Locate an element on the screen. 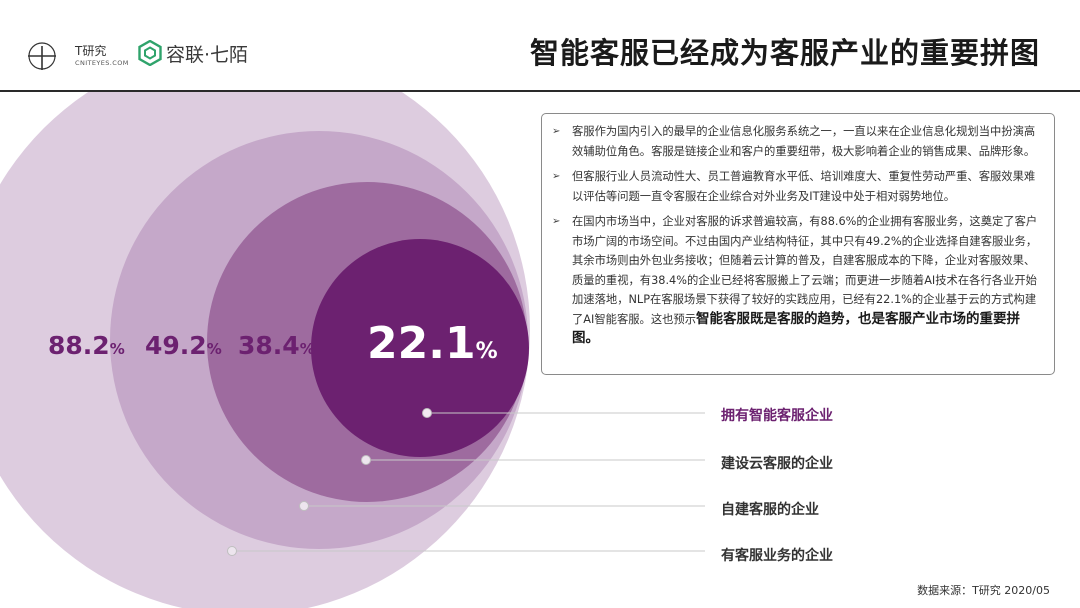  tsy-logo-url: CNITEYES.COM is located at coordinates (102, 63).